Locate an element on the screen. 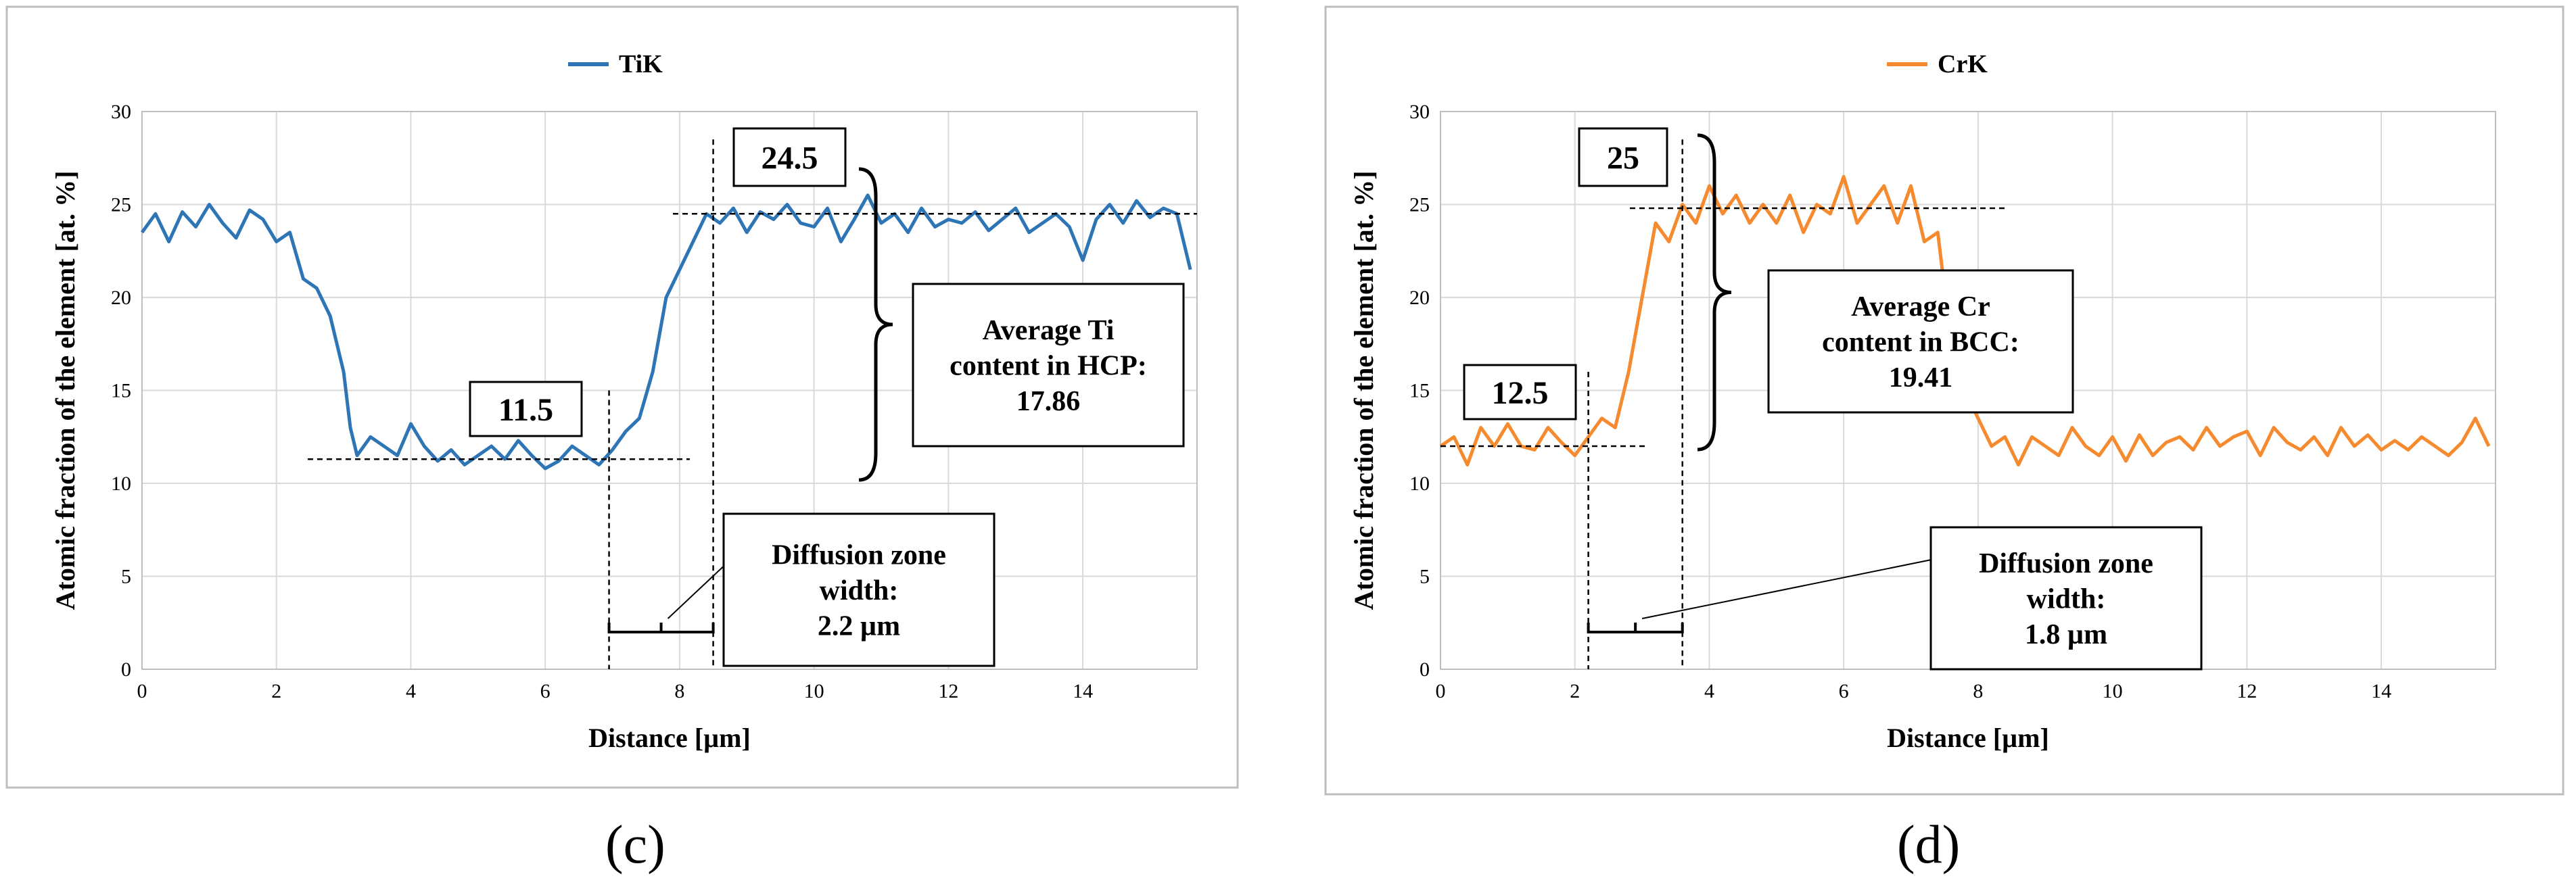  high-level-label-text-line: 25 is located at coordinates (1623, 158).